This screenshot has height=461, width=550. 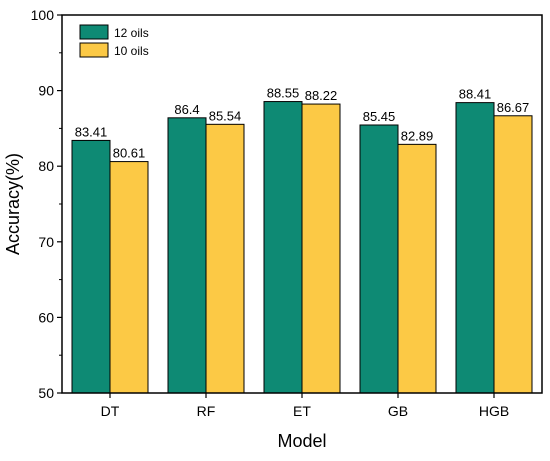 What do you see at coordinates (94, 50) in the screenshot?
I see `legend-swatch-10-oils` at bounding box center [94, 50].